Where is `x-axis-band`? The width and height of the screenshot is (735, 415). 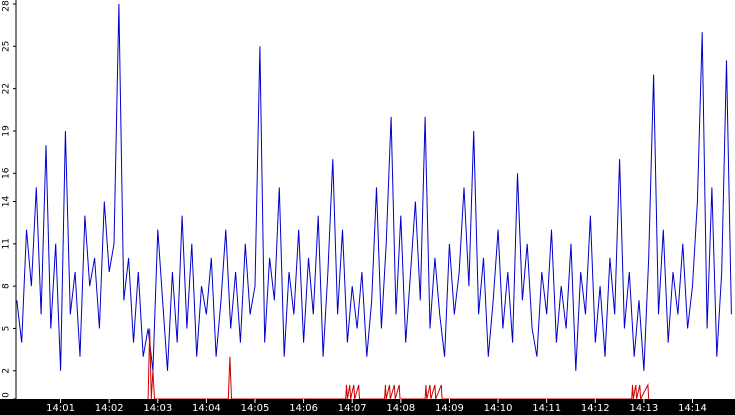 x-axis-band is located at coordinates (367, 407).